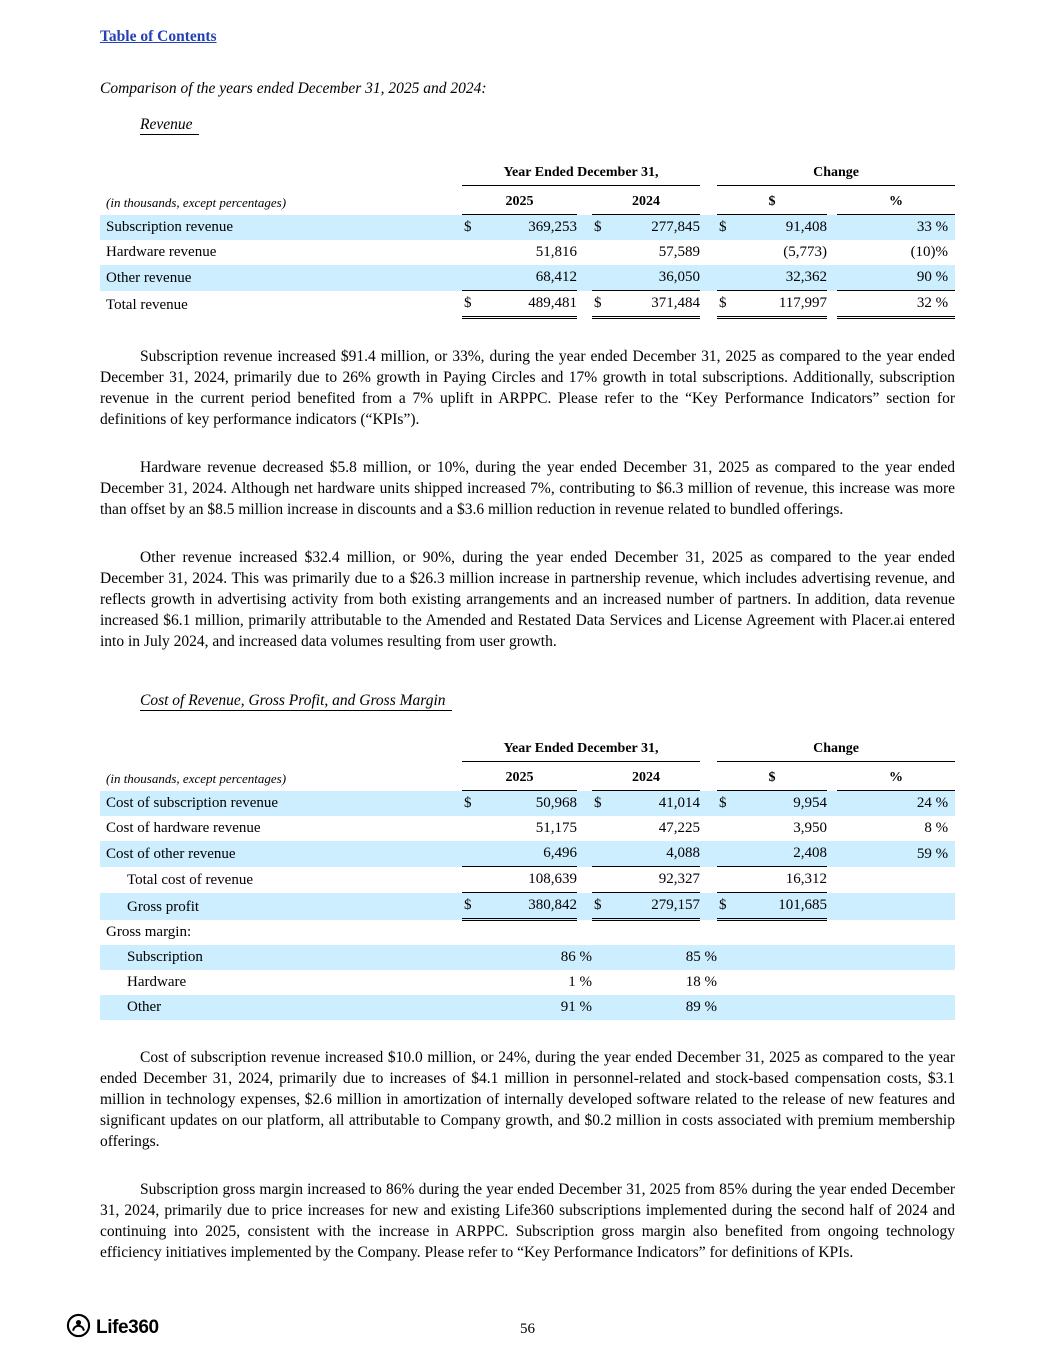 The image size is (1055, 1365). I want to click on life360-logo-icon, so click(78, 1328).